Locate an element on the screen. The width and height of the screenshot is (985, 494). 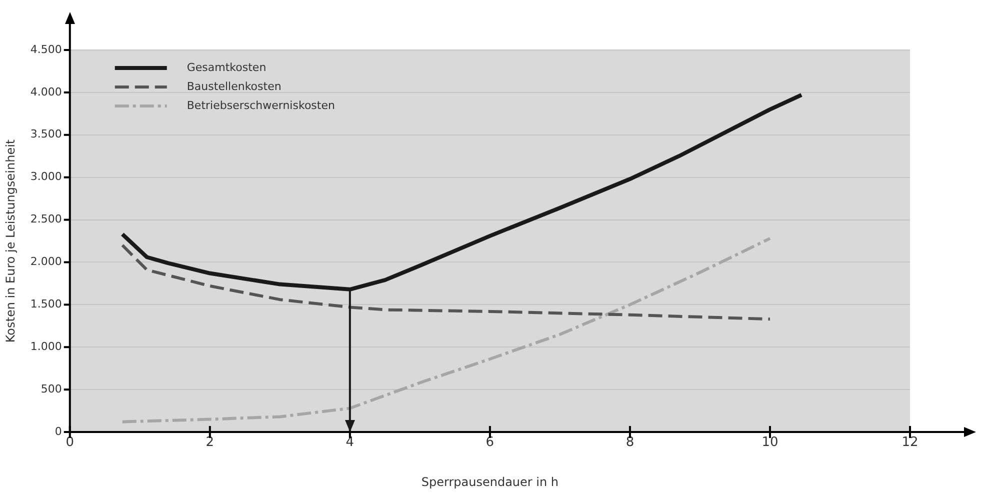
legend-label: Baustellenkosten is located at coordinates (234, 86).